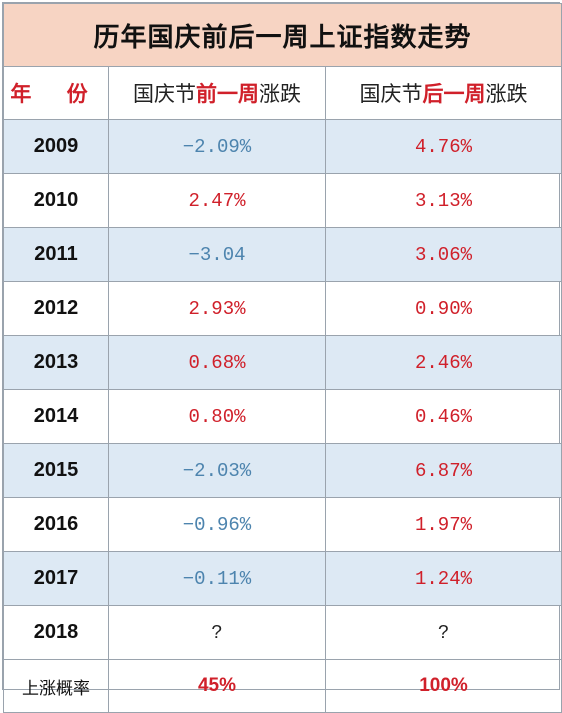  What do you see at coordinates (391, 94) in the screenshot?
I see `after-header-prefix: 国庆节` at bounding box center [391, 94].